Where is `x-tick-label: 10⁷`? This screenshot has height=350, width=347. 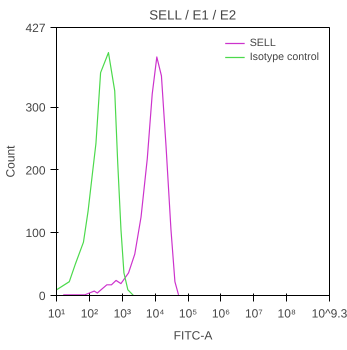 x-tick-label: 10⁷ is located at coordinates (254, 313).